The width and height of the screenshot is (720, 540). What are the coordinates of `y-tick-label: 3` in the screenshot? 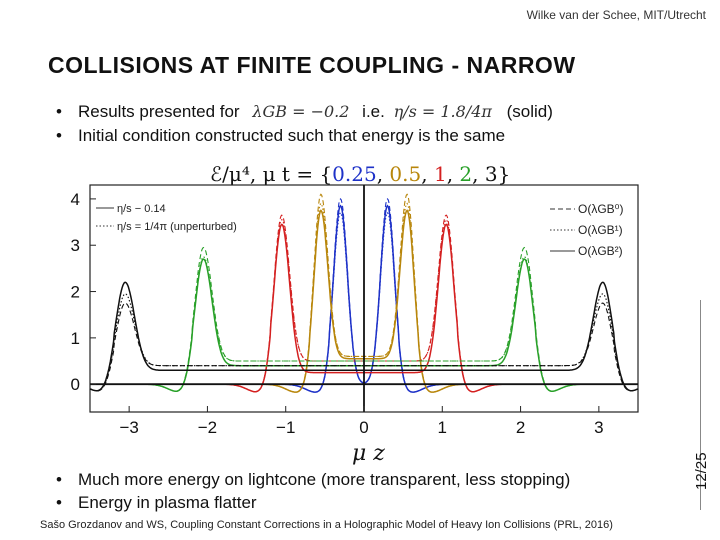 It's located at (75, 245).